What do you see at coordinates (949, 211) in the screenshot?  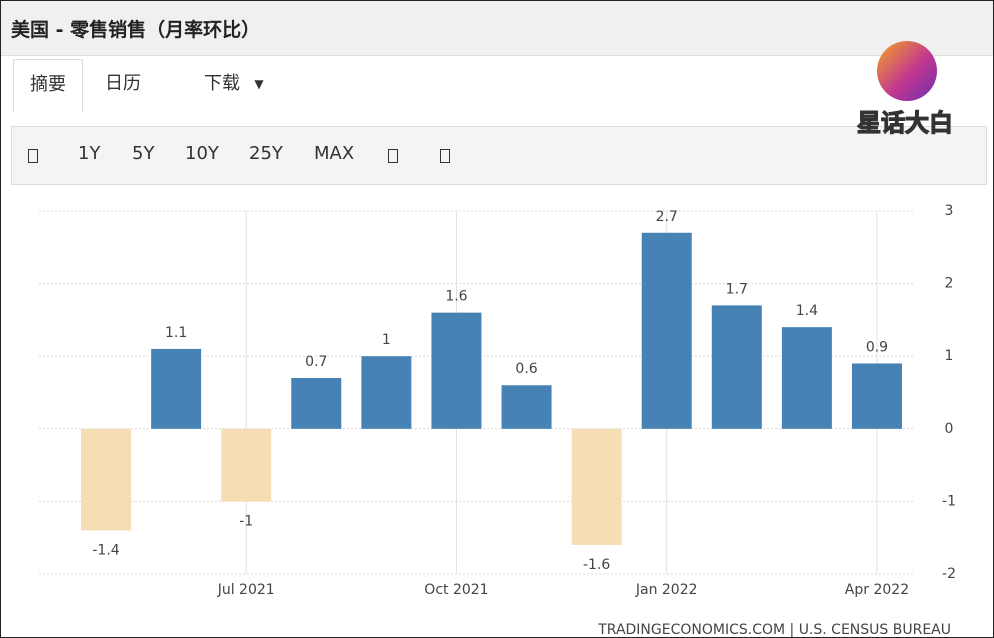 I see `y-tick-label: 3` at bounding box center [949, 211].